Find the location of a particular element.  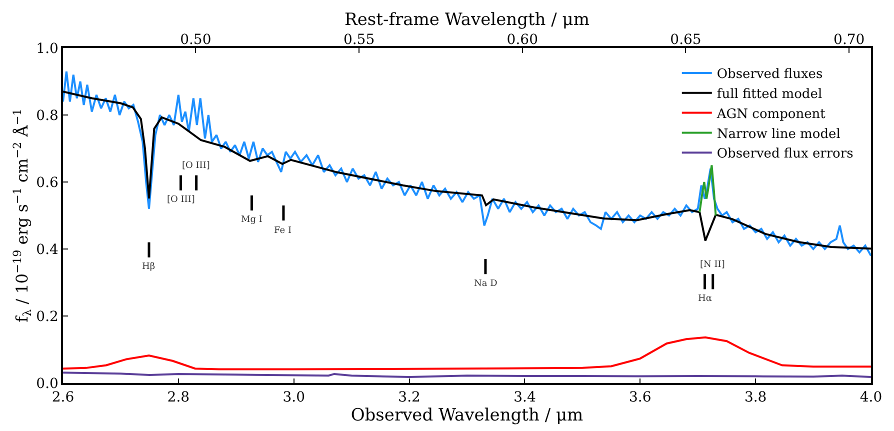

x-tick-label: 2.6 is located at coordinates (63, 398).